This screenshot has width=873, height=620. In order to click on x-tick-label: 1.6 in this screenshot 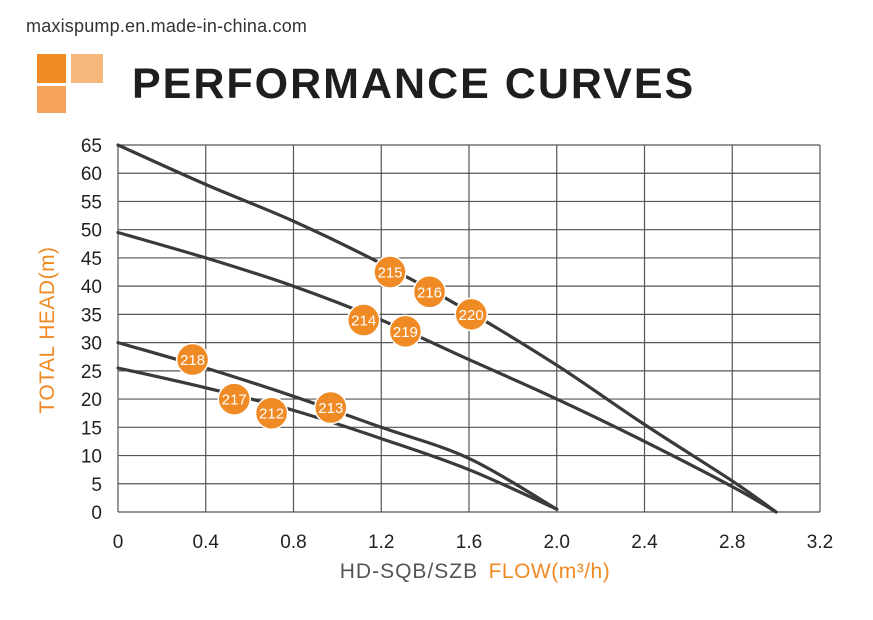, I will do `click(469, 542)`.